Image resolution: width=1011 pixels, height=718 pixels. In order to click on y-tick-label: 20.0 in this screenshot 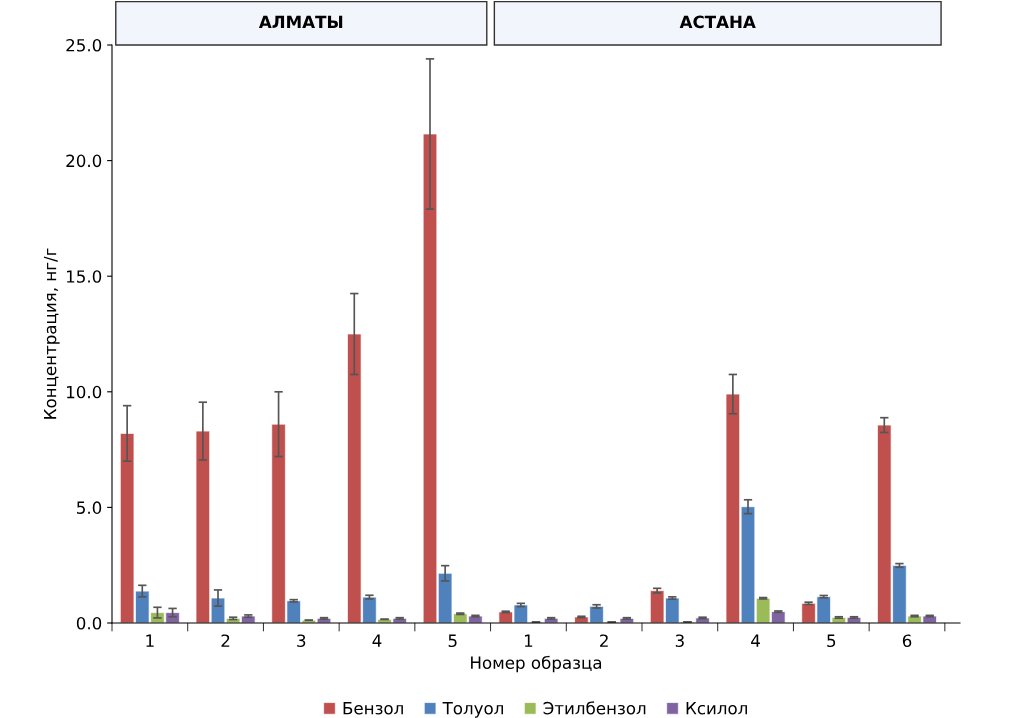, I will do `click(84, 161)`.